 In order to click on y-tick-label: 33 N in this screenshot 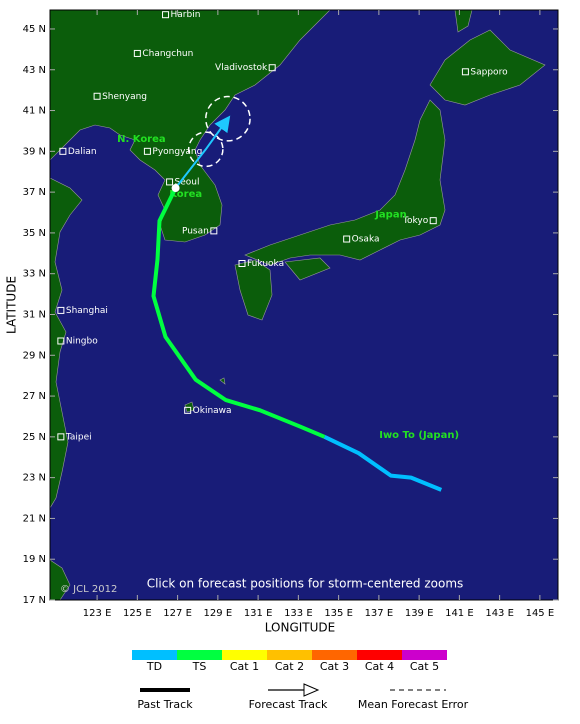, I will do `click(34, 274)`.